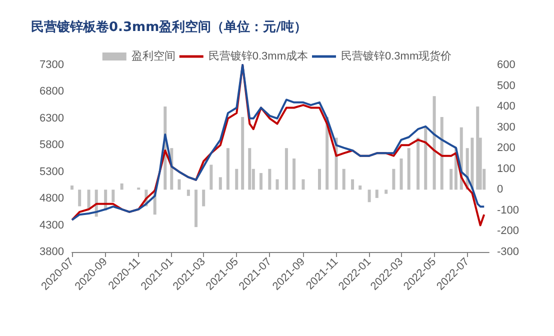 Image resolution: width=554 pixels, height=336 pixels. What do you see at coordinates (508, 210) in the screenshot?
I see `y2-tick-label: -100` at bounding box center [508, 210].